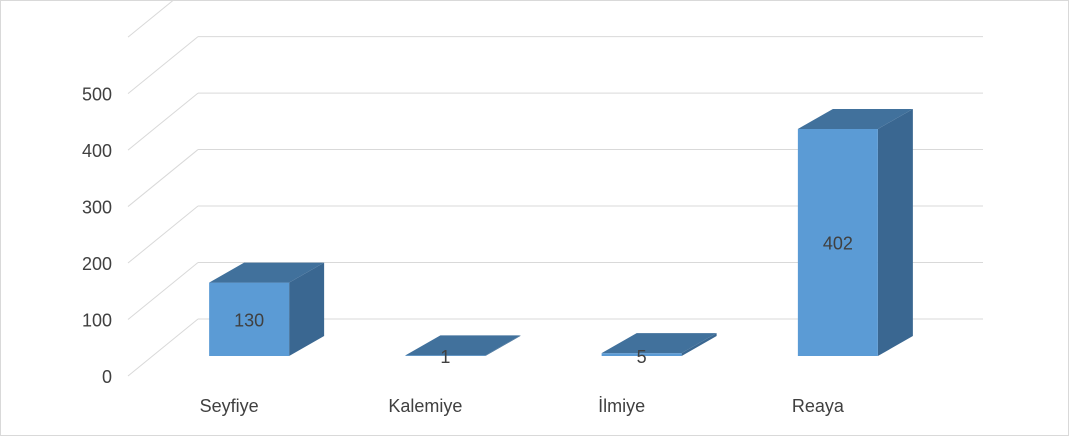  I want to click on bar-kalemiye, so click(463, 345).